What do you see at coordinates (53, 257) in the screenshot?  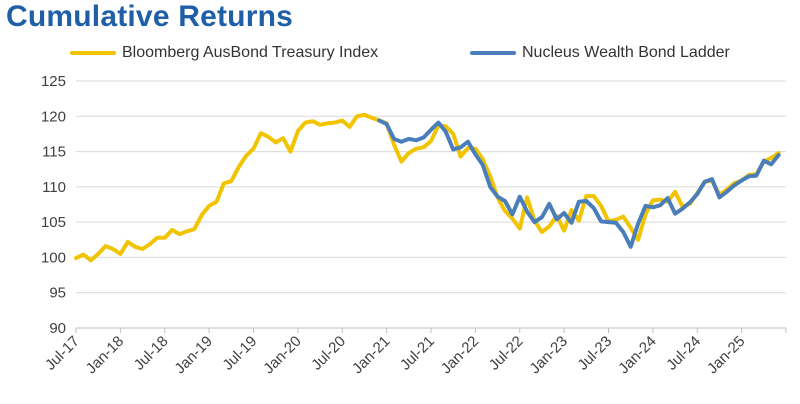 I see `y-tick-label-100: 100` at bounding box center [53, 257].